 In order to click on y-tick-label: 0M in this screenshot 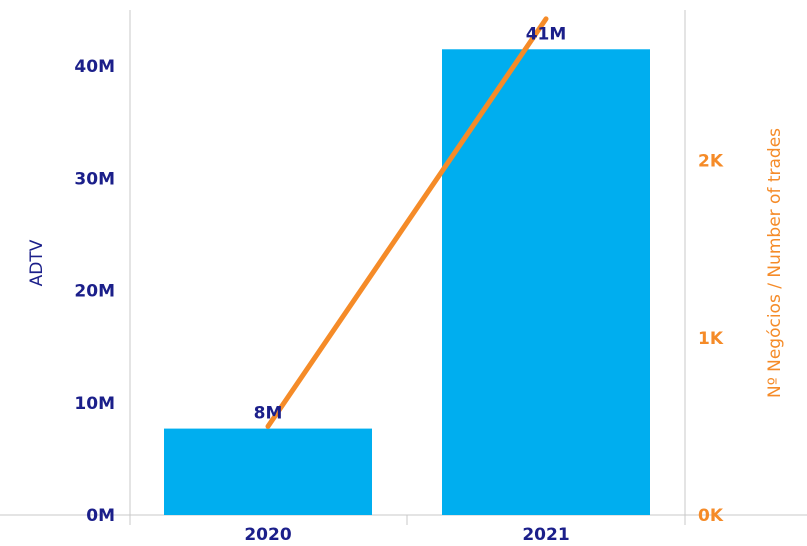, I will do `click(100, 516)`.